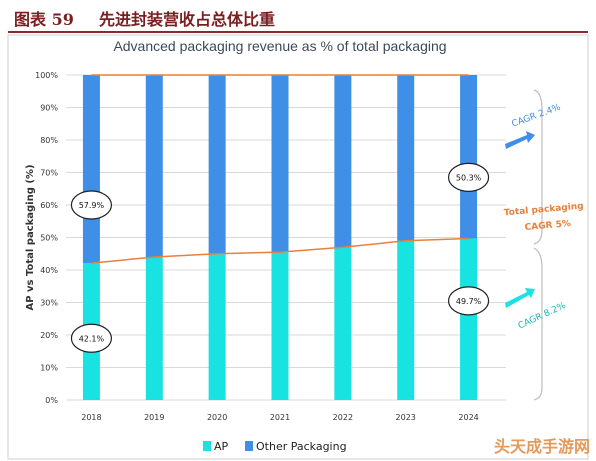 This screenshot has height=461, width=596. What do you see at coordinates (49, 238) in the screenshot?
I see `y-tick-label: 50%` at bounding box center [49, 238].